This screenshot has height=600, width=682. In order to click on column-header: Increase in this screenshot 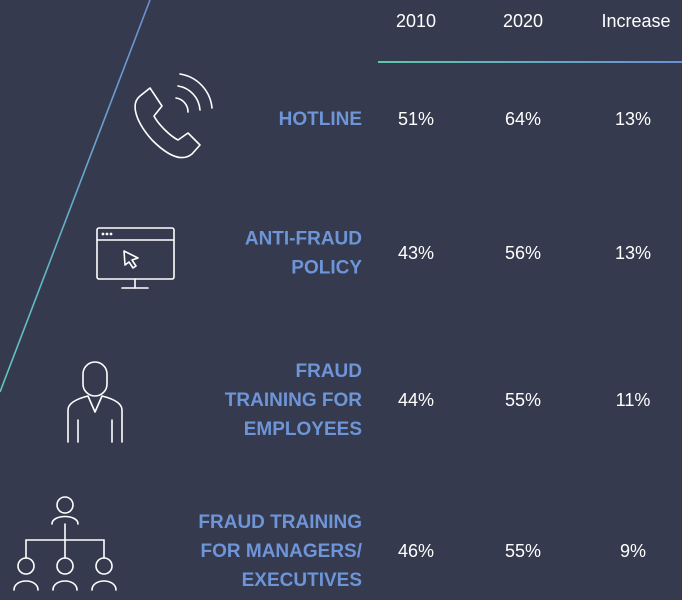, I will do `click(635, 21)`.